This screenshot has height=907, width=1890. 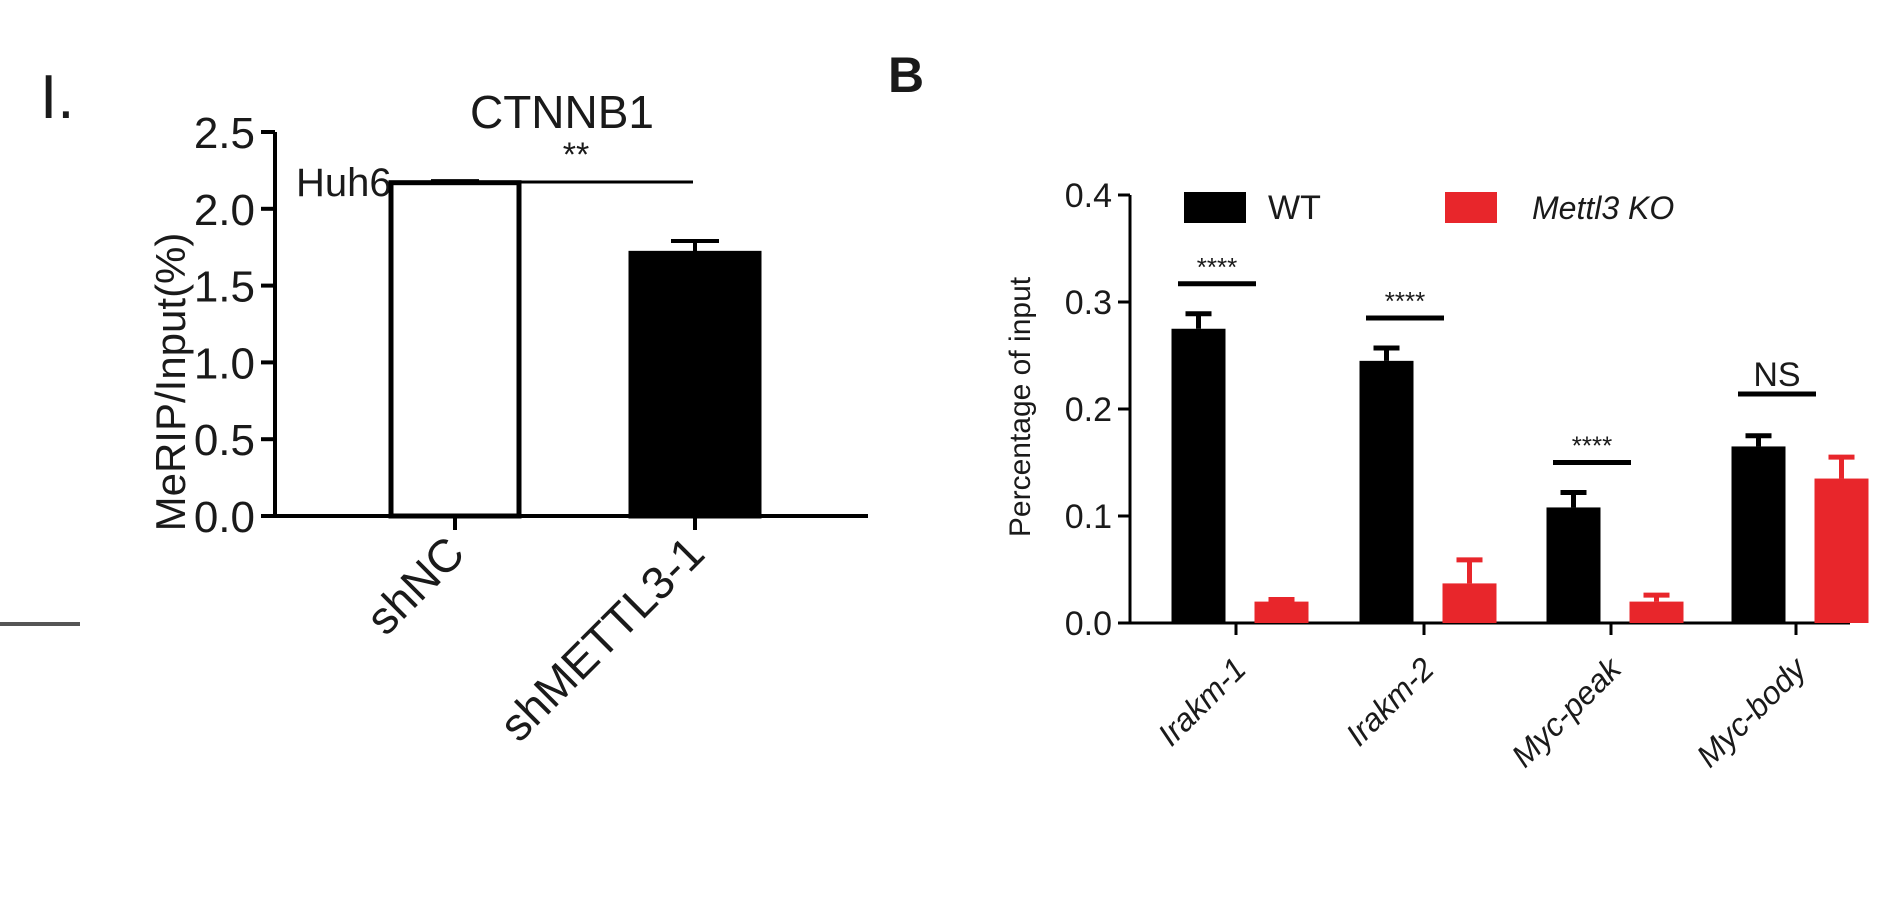 I want to click on significance-label: **, so click(x=576, y=155).